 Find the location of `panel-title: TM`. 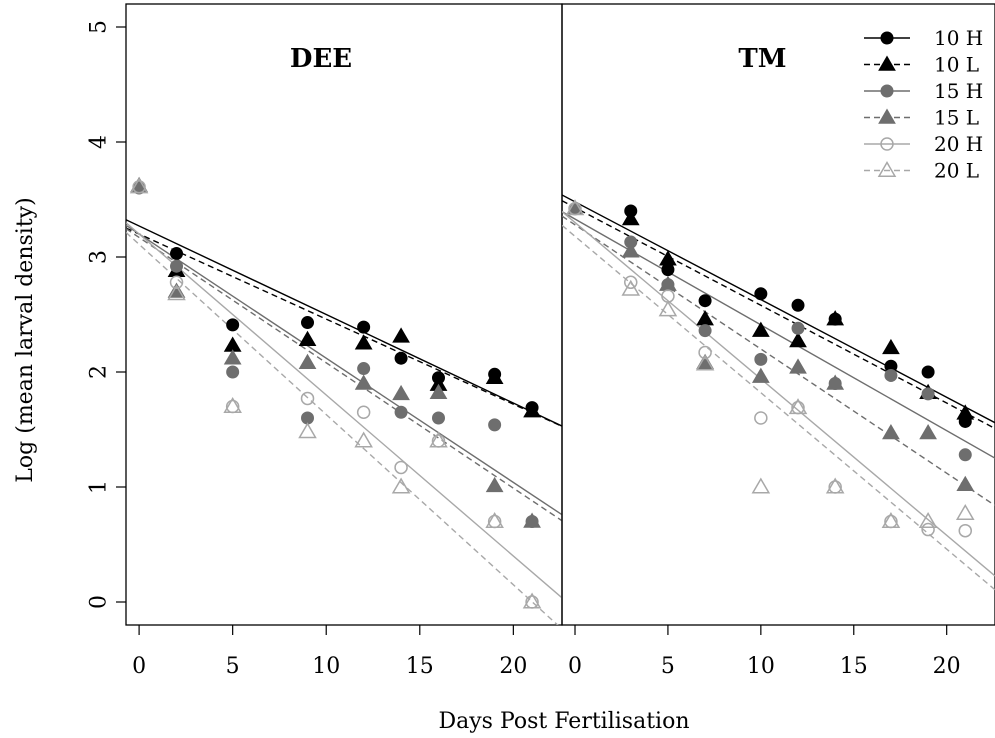

panel-title: TM is located at coordinates (762, 59).